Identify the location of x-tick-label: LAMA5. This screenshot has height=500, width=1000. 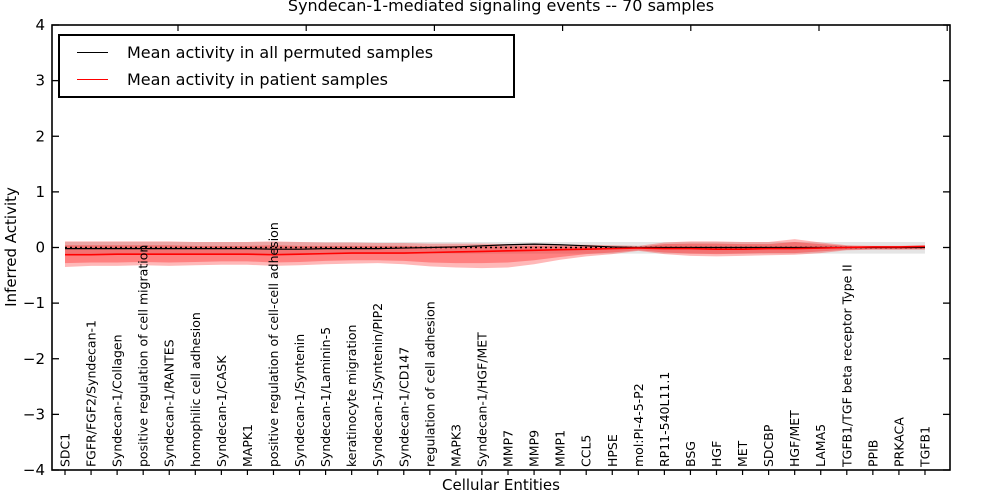
(820, 445).